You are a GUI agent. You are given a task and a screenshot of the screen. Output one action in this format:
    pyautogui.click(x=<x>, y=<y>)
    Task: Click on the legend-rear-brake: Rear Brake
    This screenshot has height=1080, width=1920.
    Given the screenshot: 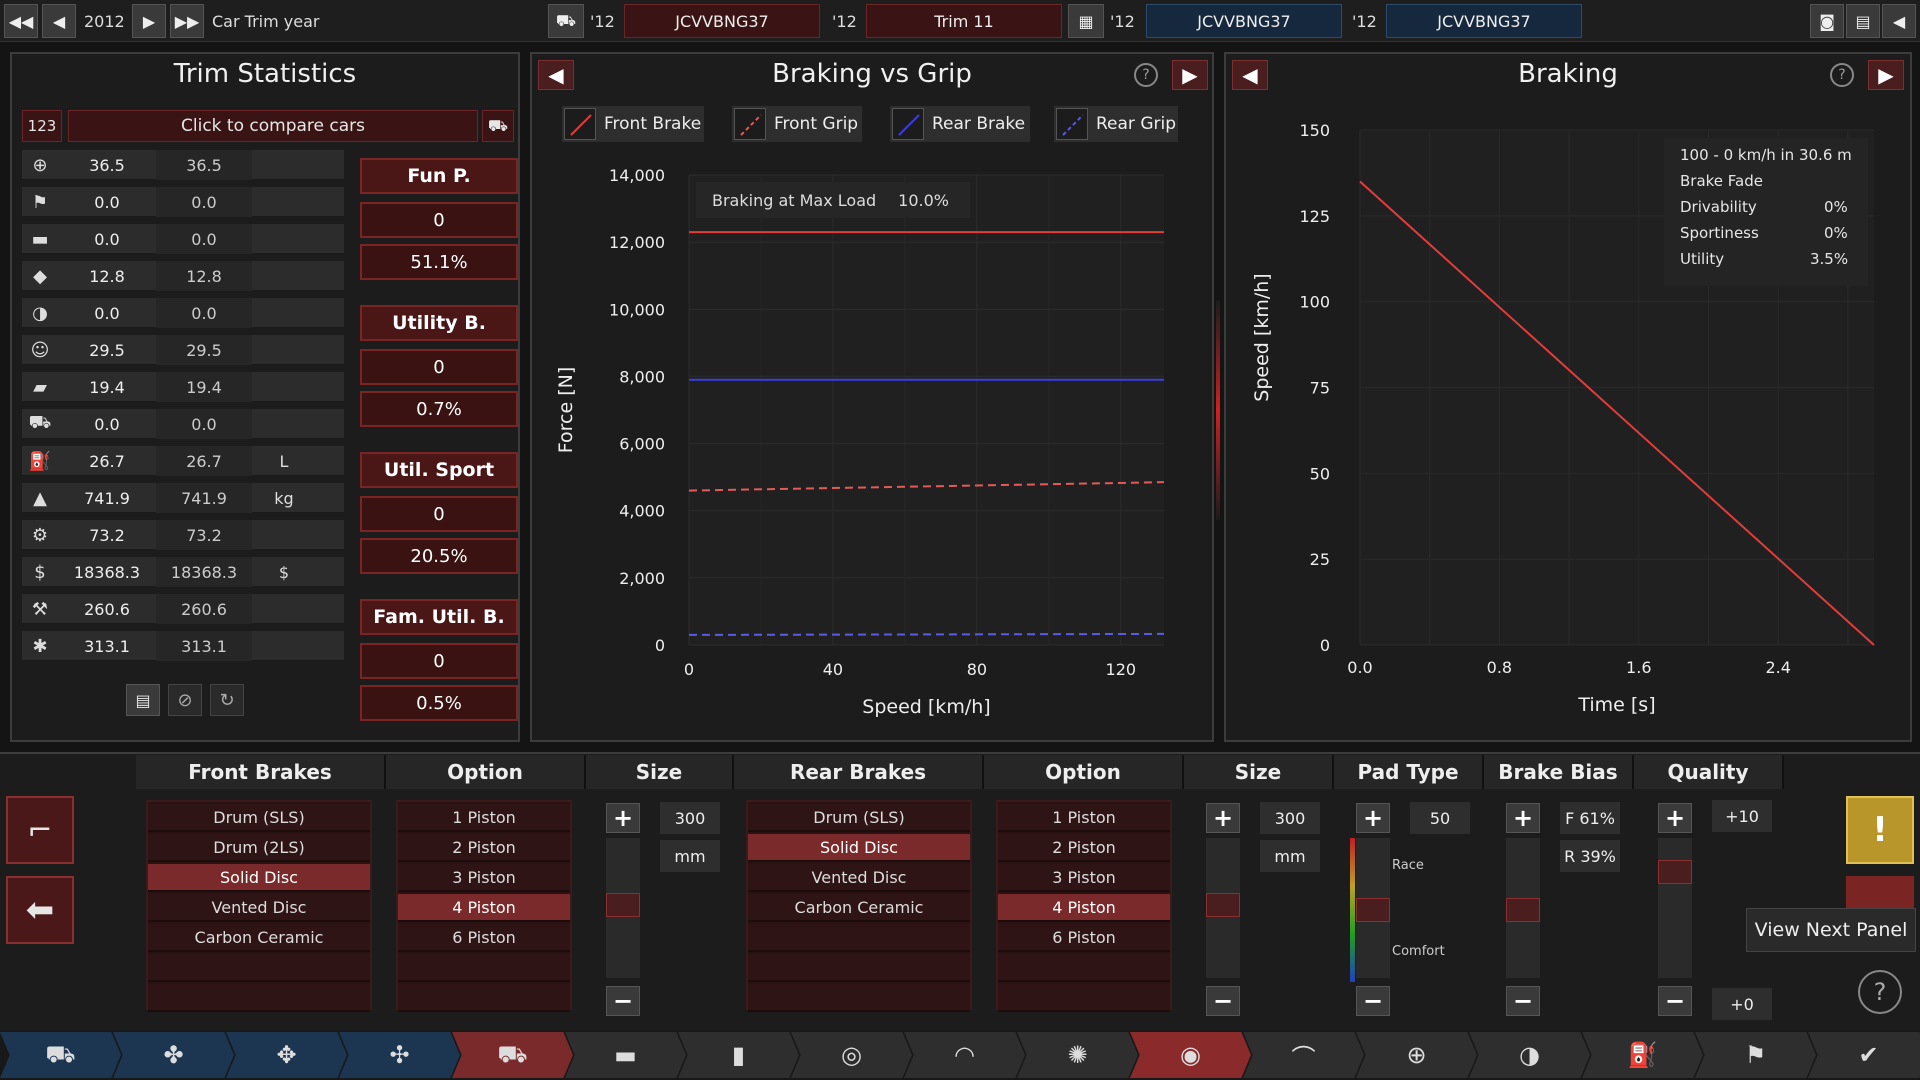 What is the action you would take?
    pyautogui.click(x=960, y=124)
    